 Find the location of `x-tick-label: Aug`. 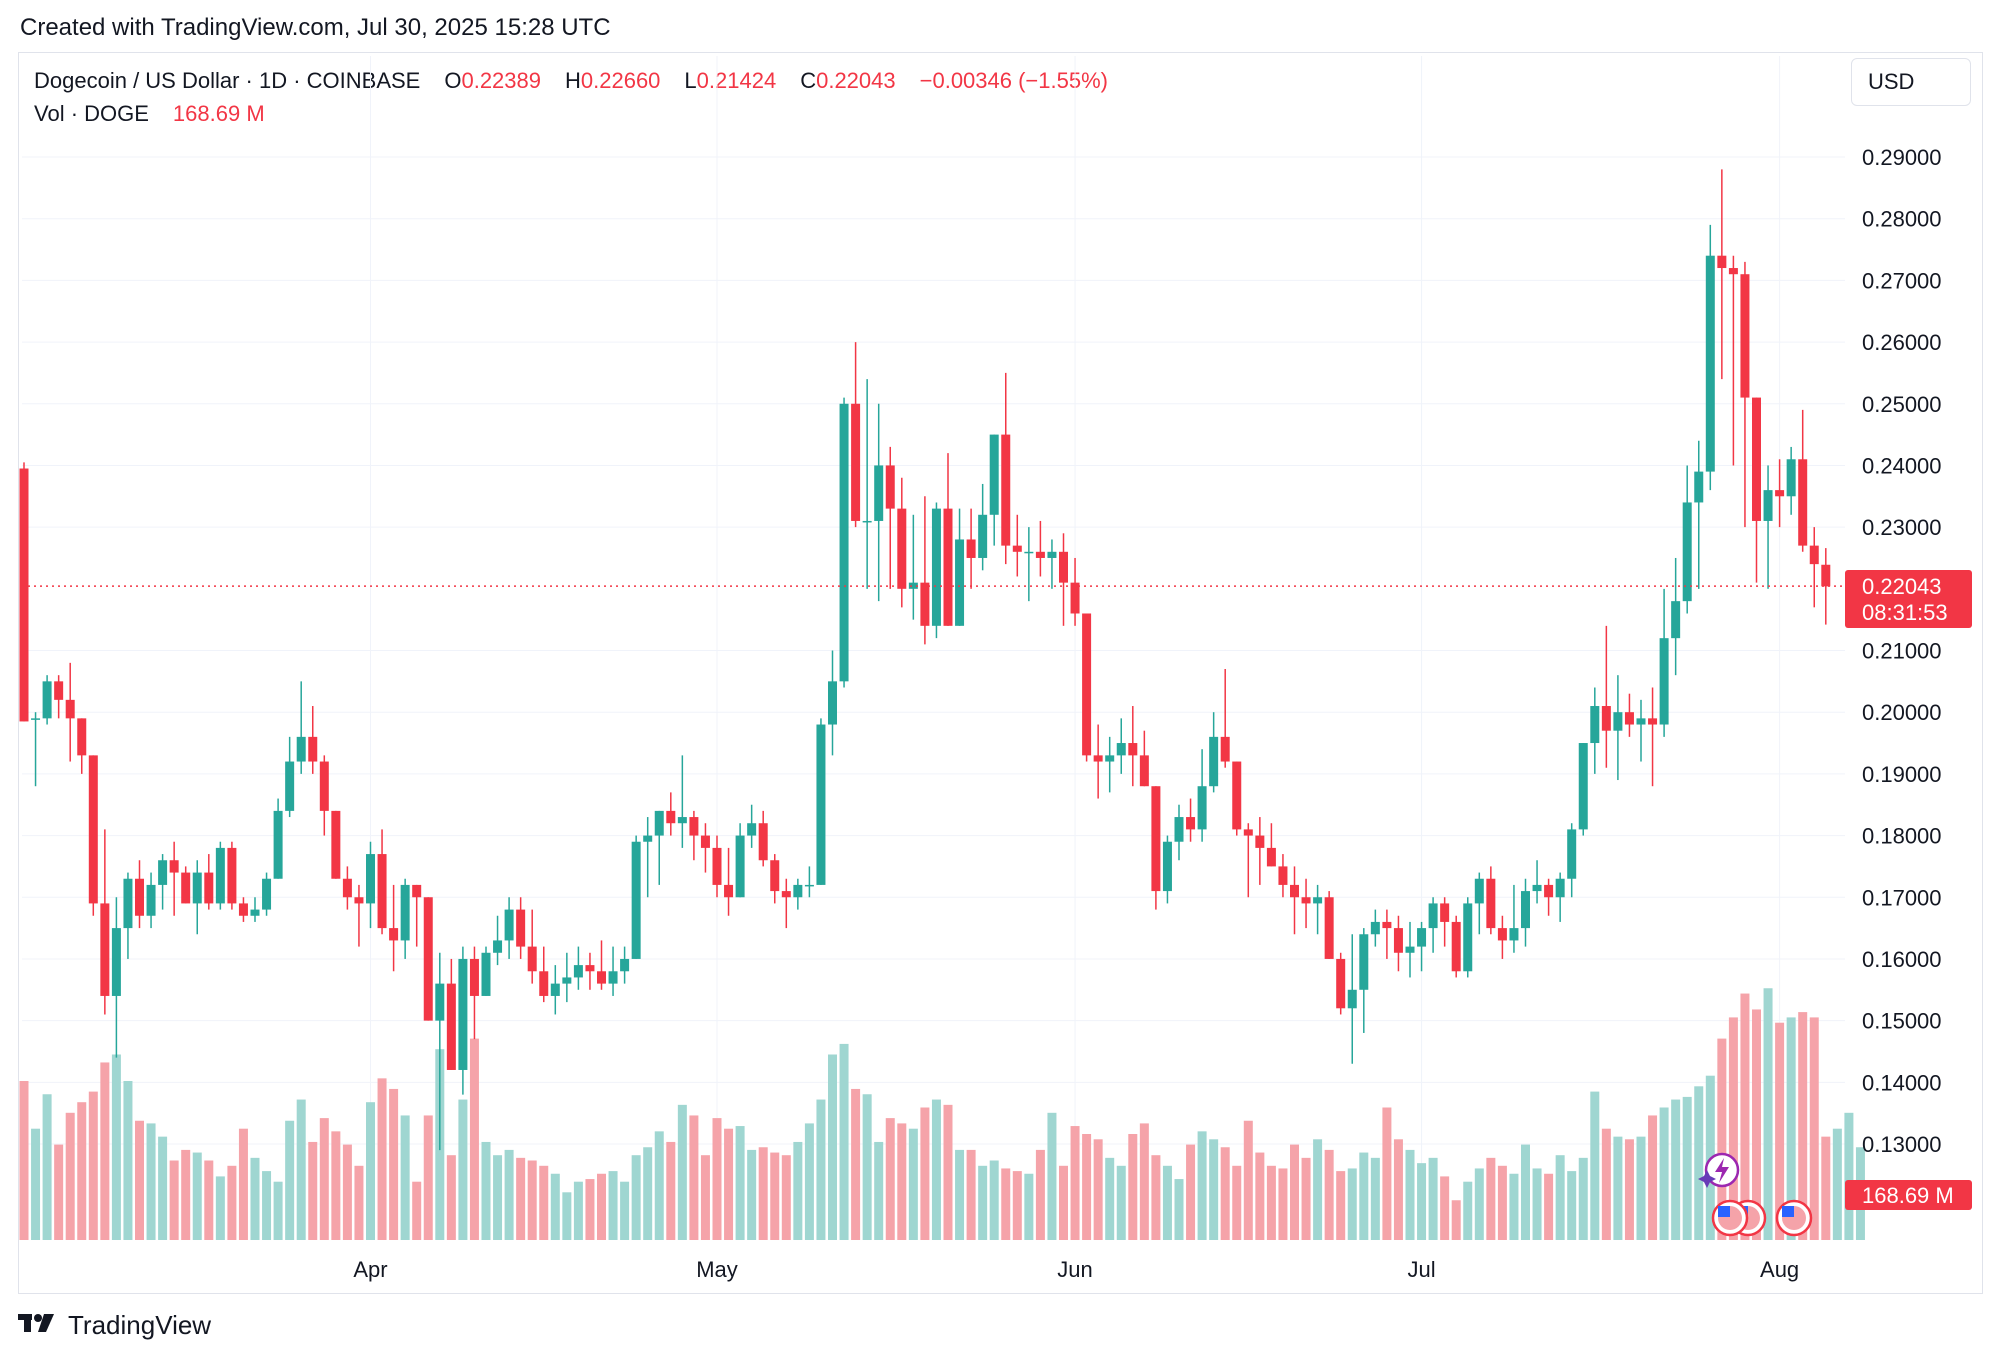

x-tick-label: Aug is located at coordinates (1779, 1269).